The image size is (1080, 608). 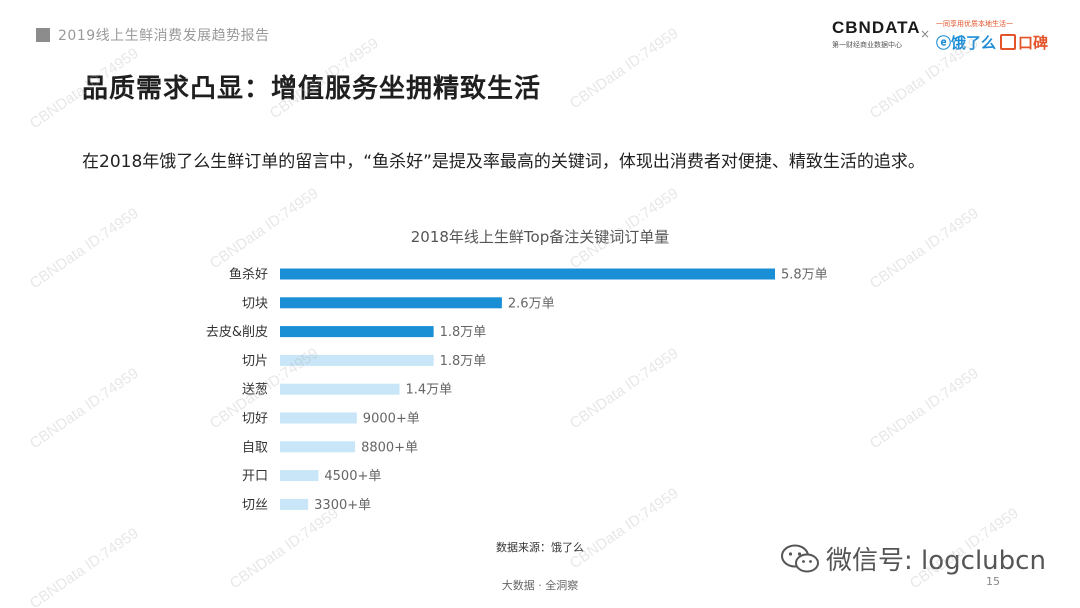 What do you see at coordinates (391, 419) in the screenshot?
I see `value-label: 9000+单` at bounding box center [391, 419].